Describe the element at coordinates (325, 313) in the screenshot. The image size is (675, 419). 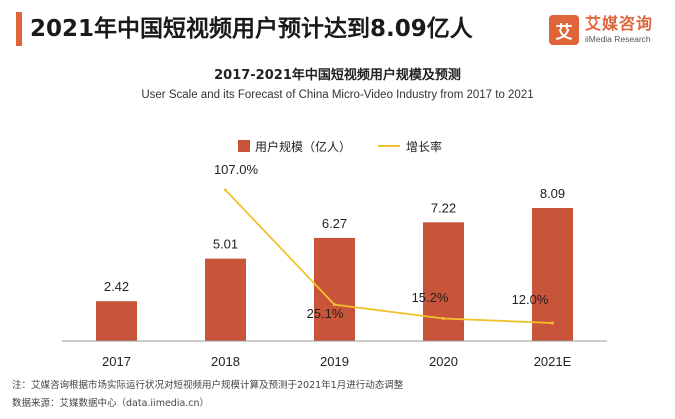
I see `growth-rate-label-2019: 25.1%` at that location.